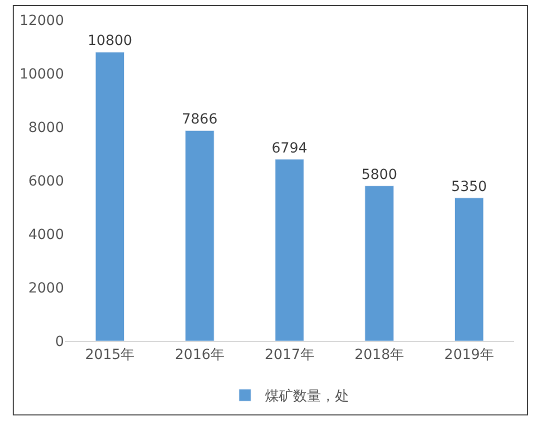 The width and height of the screenshot is (534, 423). What do you see at coordinates (46, 128) in the screenshot?
I see `y-tick-label: 8000` at bounding box center [46, 128].